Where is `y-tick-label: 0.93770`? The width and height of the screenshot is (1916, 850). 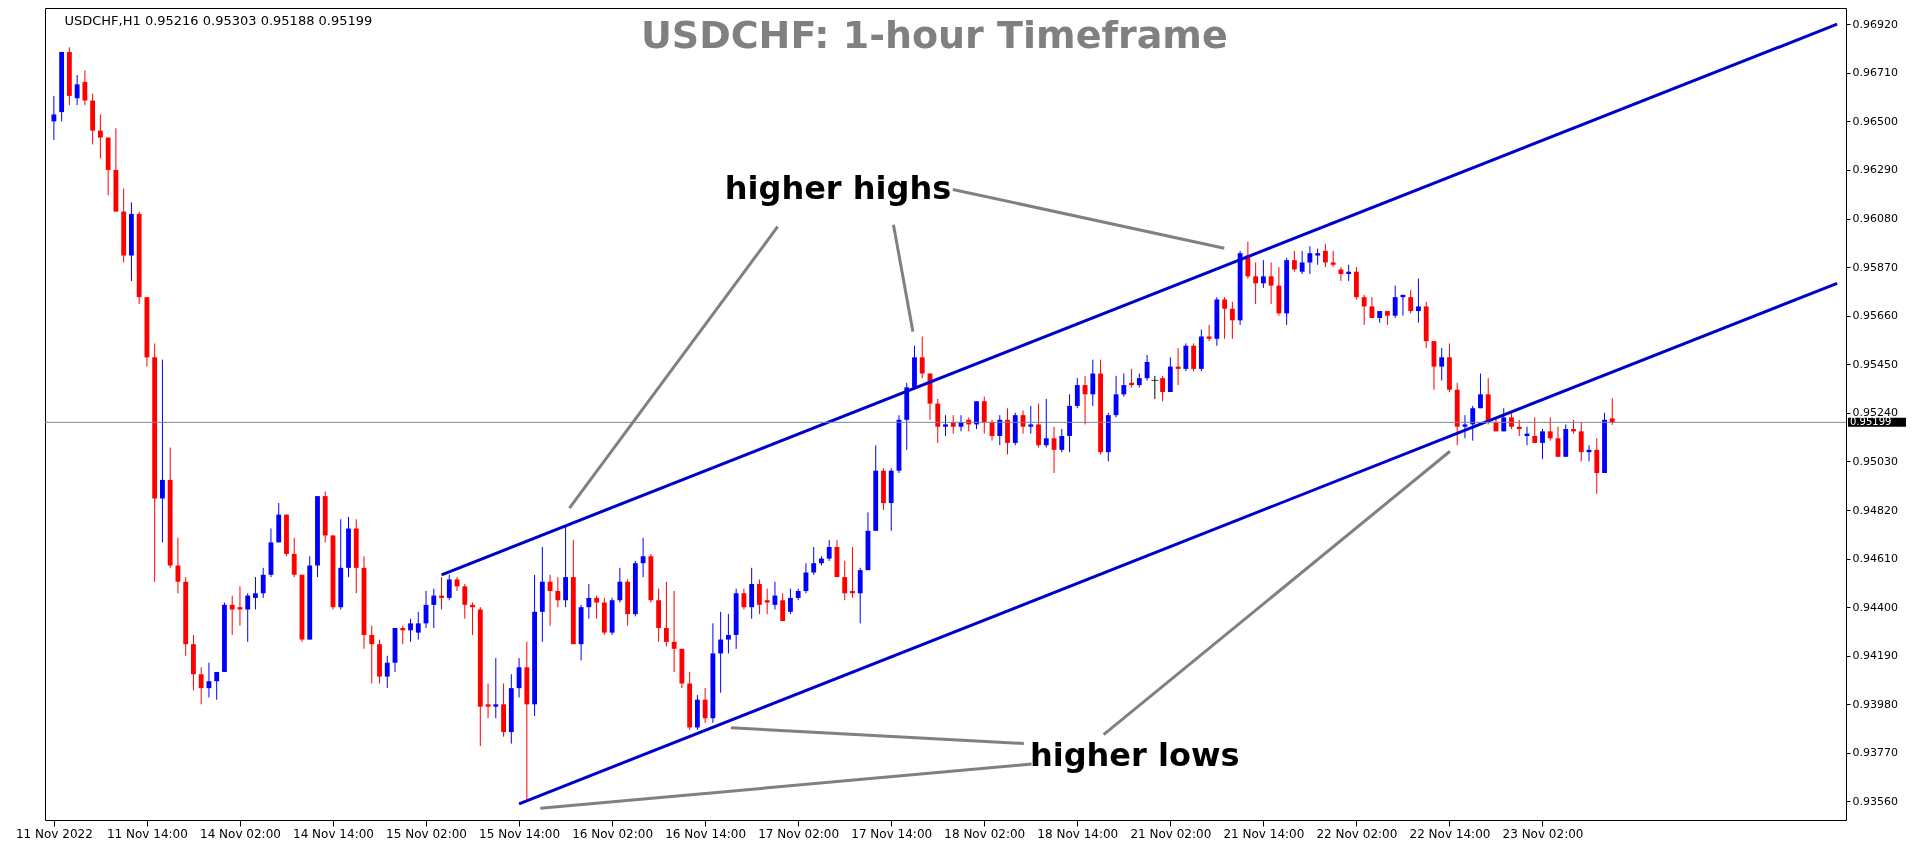
y-tick-label: 0.93770 is located at coordinates (1875, 753).